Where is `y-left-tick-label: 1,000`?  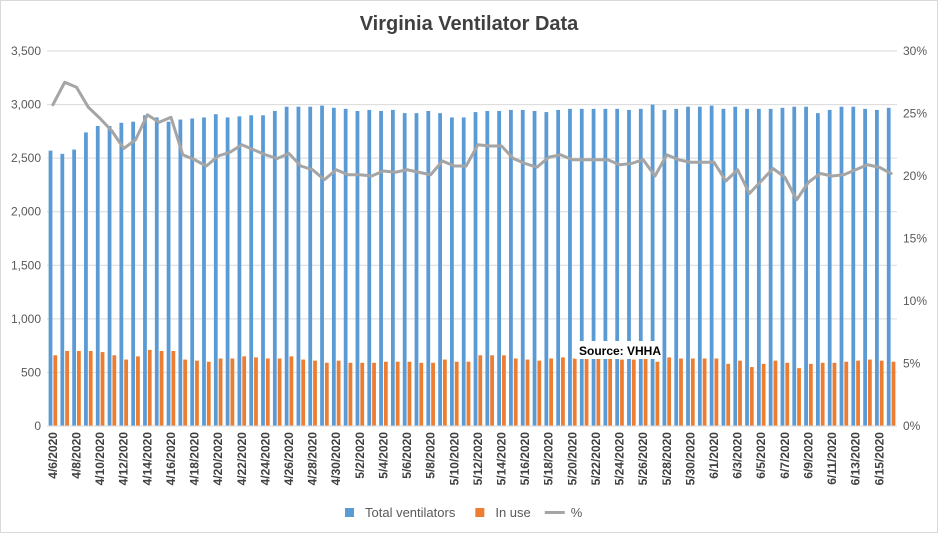
y-left-tick-label: 1,000 is located at coordinates (26, 319).